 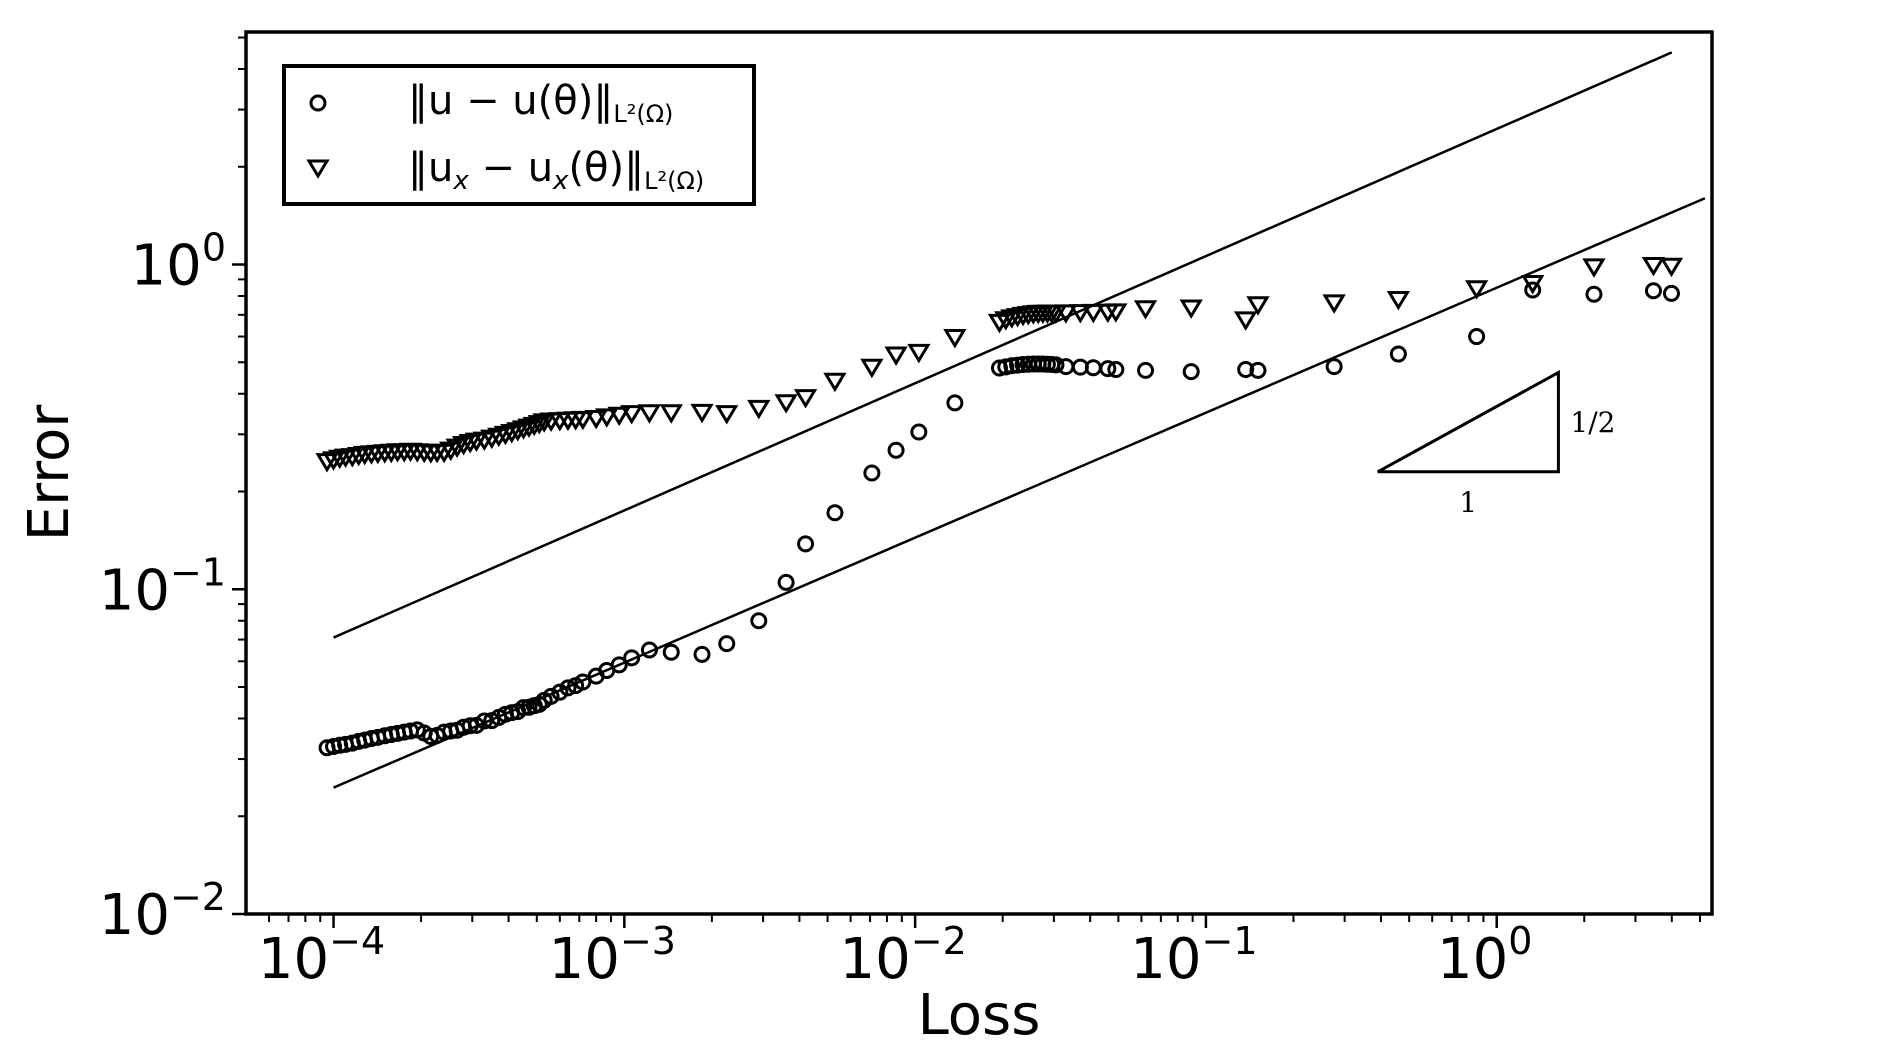 What do you see at coordinates (460, 181) in the screenshot?
I see `legend-ux-sub-a: x` at bounding box center [460, 181].